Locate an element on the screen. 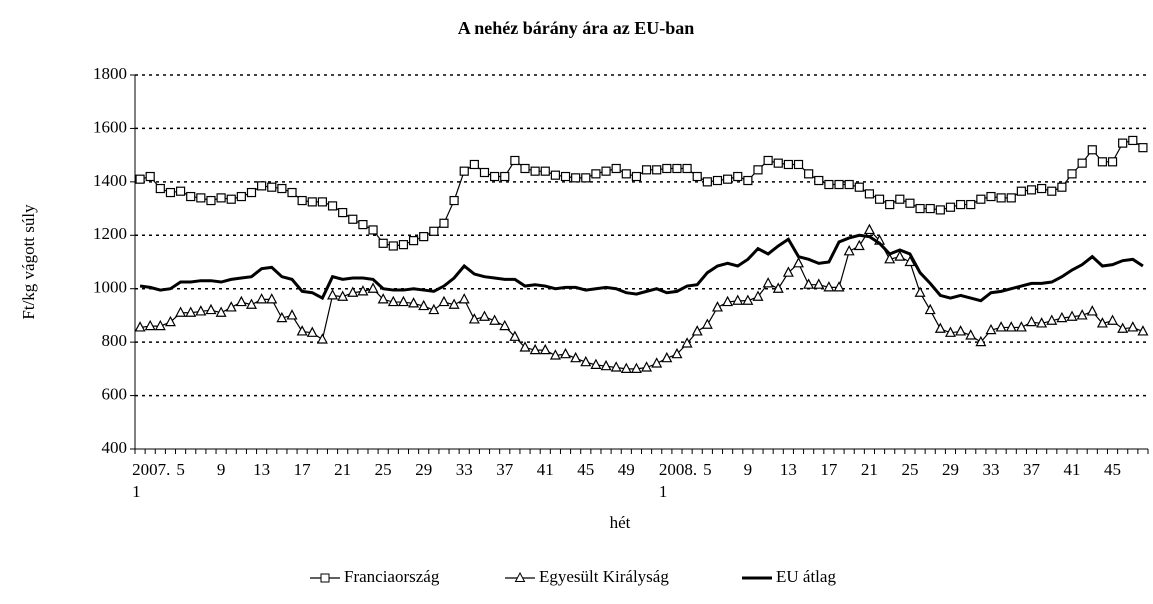 Image resolution: width=1153 pixels, height=604 pixels. x-tick-label: 21 is located at coordinates (342, 469).